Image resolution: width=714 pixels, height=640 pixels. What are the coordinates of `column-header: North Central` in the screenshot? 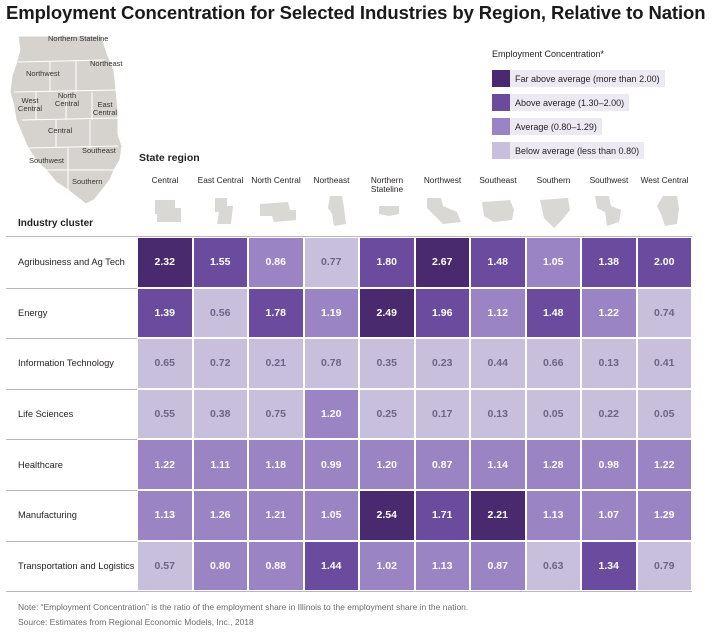 It's located at (276, 180).